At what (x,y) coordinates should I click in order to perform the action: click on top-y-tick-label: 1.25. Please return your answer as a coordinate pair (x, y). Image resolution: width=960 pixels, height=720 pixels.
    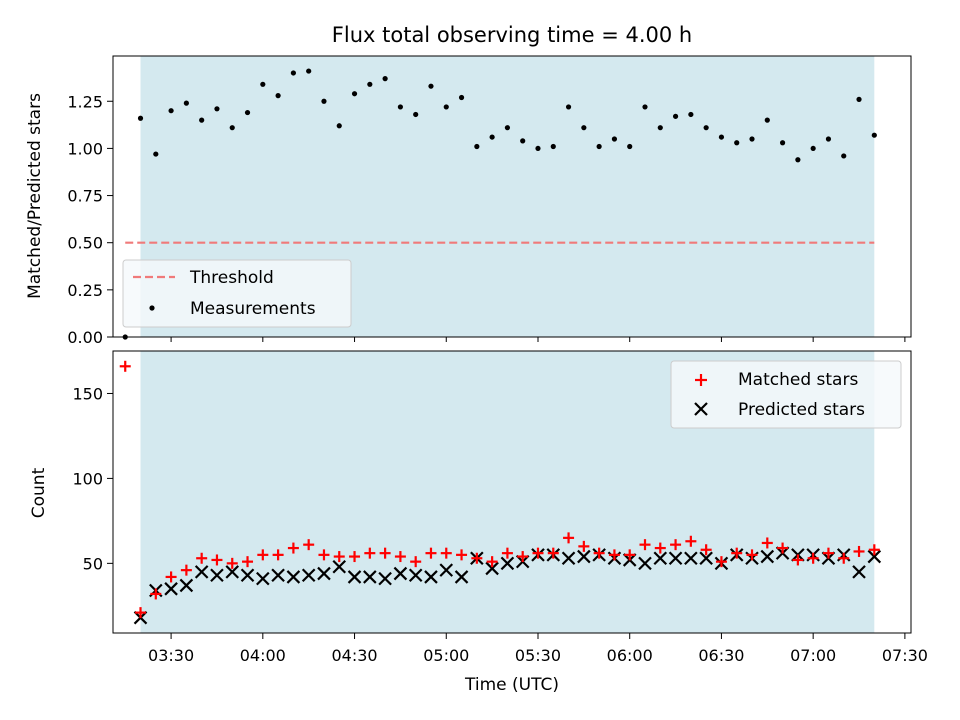
    Looking at the image, I should click on (85, 101).